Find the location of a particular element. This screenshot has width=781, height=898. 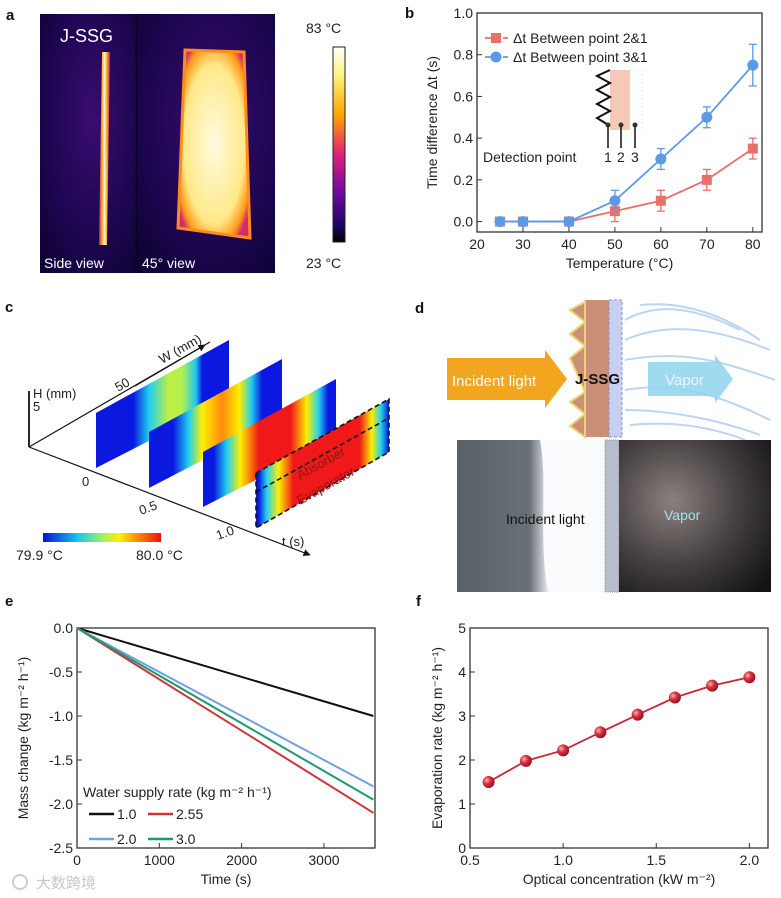

x-tick-label: 70 is located at coordinates (707, 244).